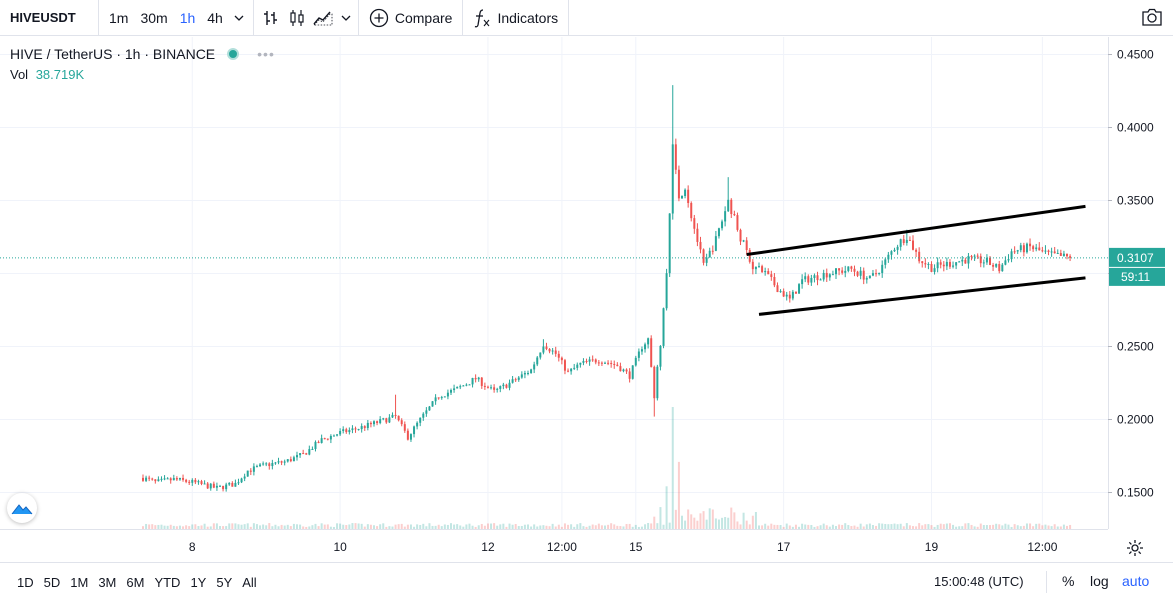  What do you see at coordinates (249, 582) in the screenshot?
I see `range-all: All` at bounding box center [249, 582].